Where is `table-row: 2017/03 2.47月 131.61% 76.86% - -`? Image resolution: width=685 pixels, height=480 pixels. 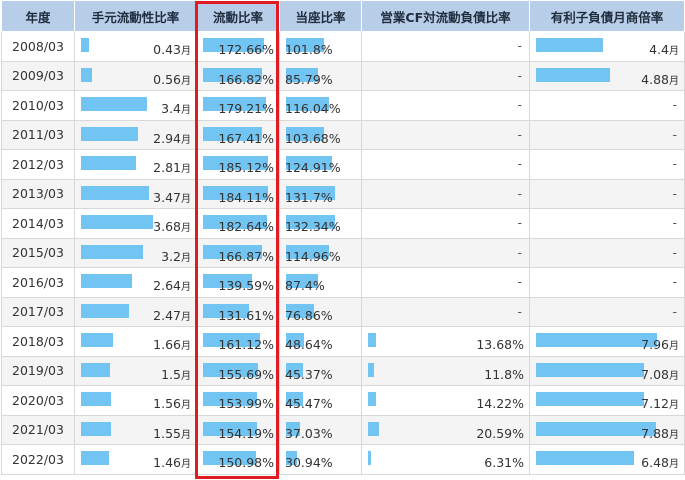 table-row: 2017/03 2.47月 131.61% 76.86% - - is located at coordinates (343, 311).